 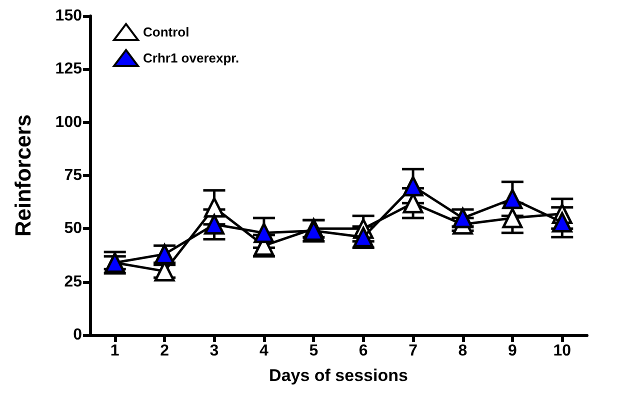 What do you see at coordinates (191, 58) in the screenshot?
I see `legend-label: Crhr1 overexpr.` at bounding box center [191, 58].